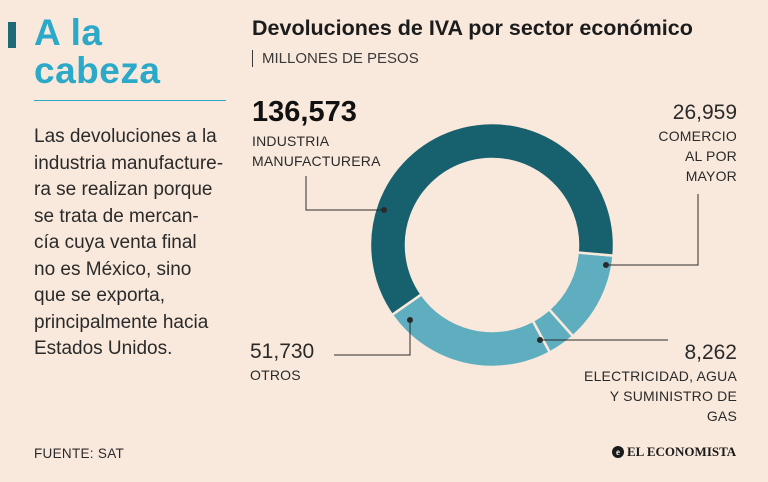 Image resolution: width=768 pixels, height=482 pixels. Describe the element at coordinates (710, 352) in the screenshot. I see `slice-value-electricidad: 8,262` at that location.